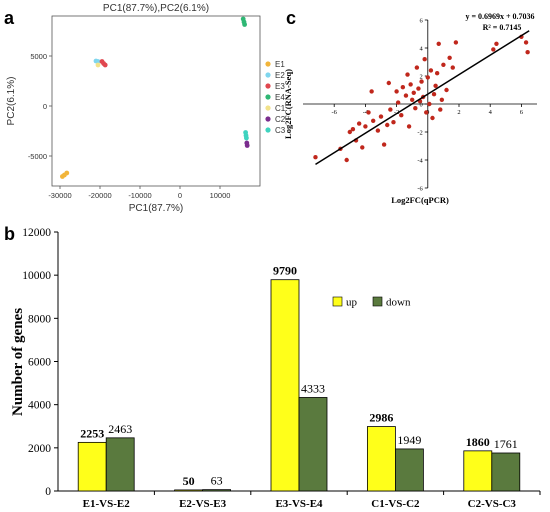  What do you see at coordinates (280, 108) in the screenshot?
I see `pca-legend-label: C1` at bounding box center [280, 108].